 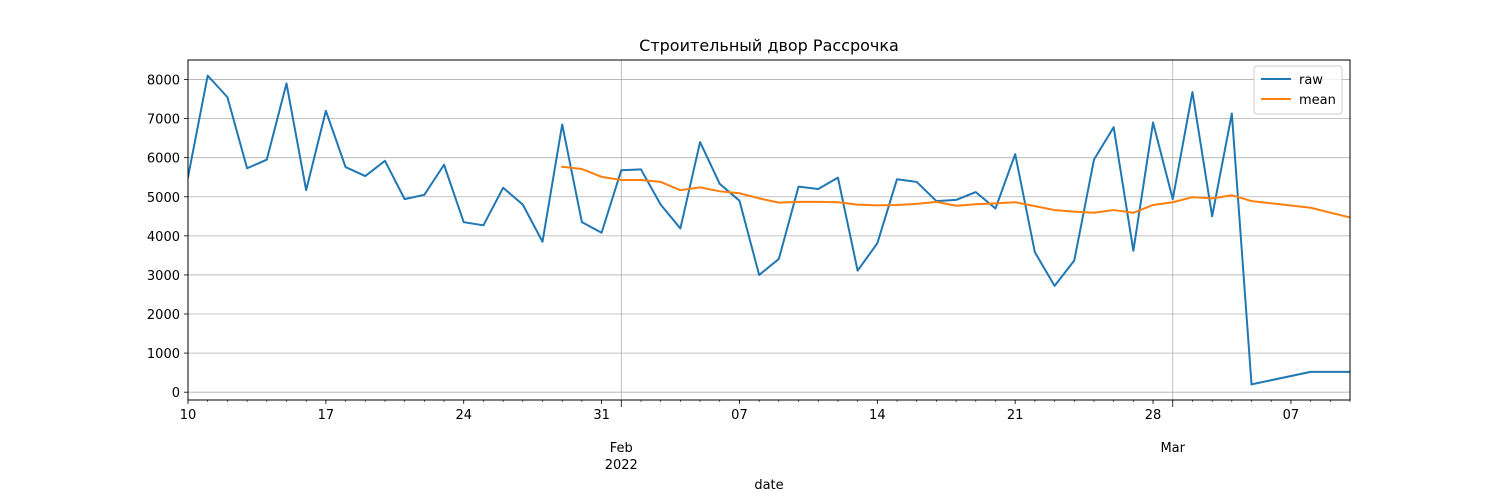 I want to click on x-axis-label: date, so click(x=768, y=485).